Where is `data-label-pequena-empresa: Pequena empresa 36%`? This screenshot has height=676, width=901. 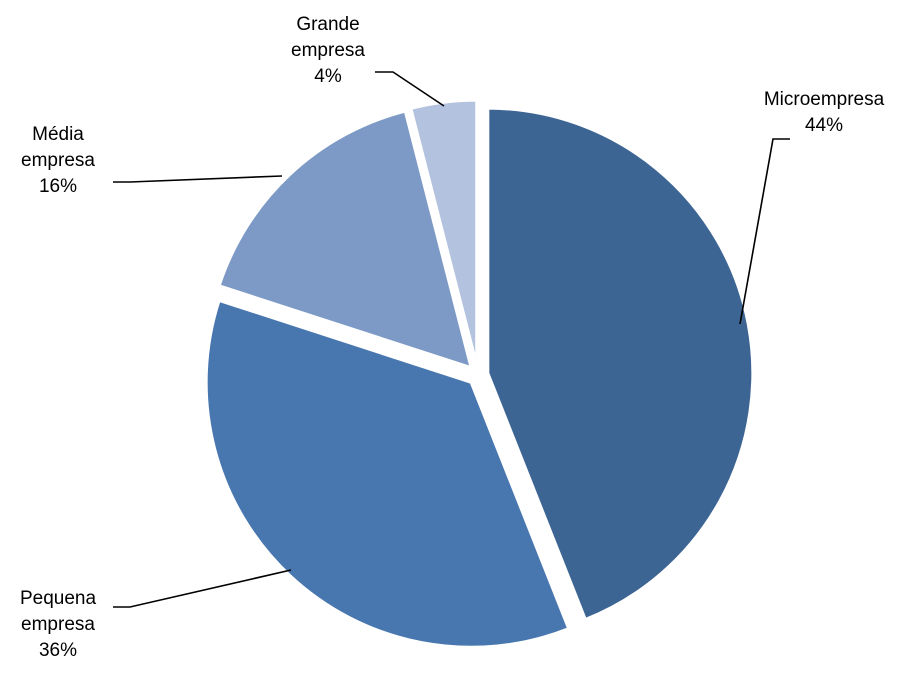
data-label-pequena-empresa: Pequena empresa 36% is located at coordinates (58, 624).